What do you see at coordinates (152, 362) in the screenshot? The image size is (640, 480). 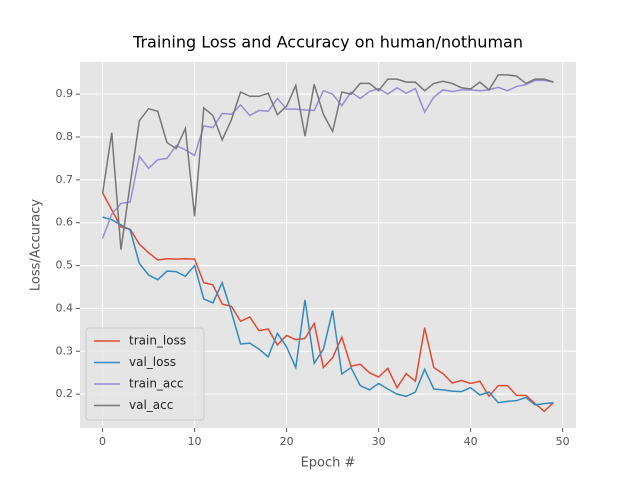 I see `legend-label: val_loss` at bounding box center [152, 362].